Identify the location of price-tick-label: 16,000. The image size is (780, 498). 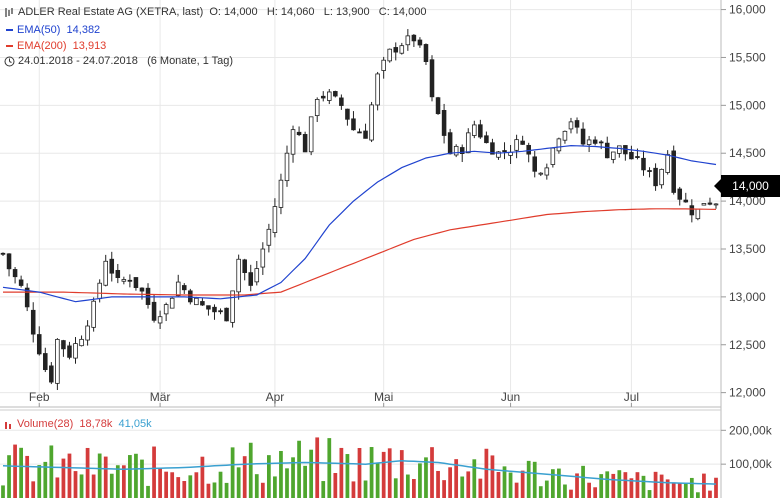
(747, 10).